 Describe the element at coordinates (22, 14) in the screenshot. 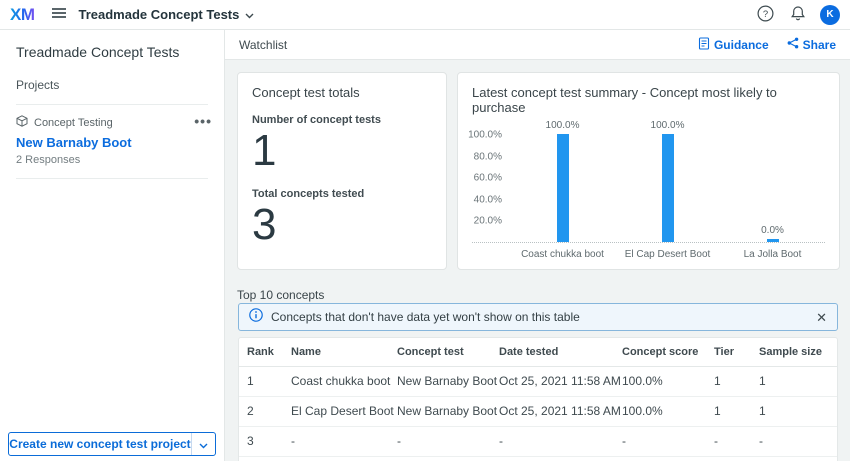

I see `xm-logo: XM` at that location.